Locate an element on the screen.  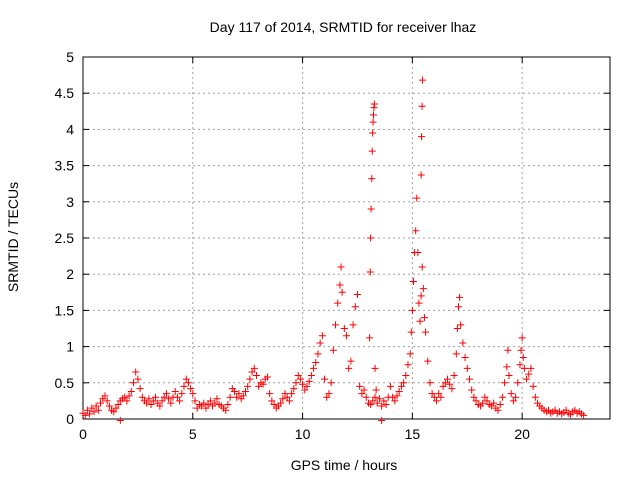
y-tick-label: 3.5 is located at coordinates (65, 166).